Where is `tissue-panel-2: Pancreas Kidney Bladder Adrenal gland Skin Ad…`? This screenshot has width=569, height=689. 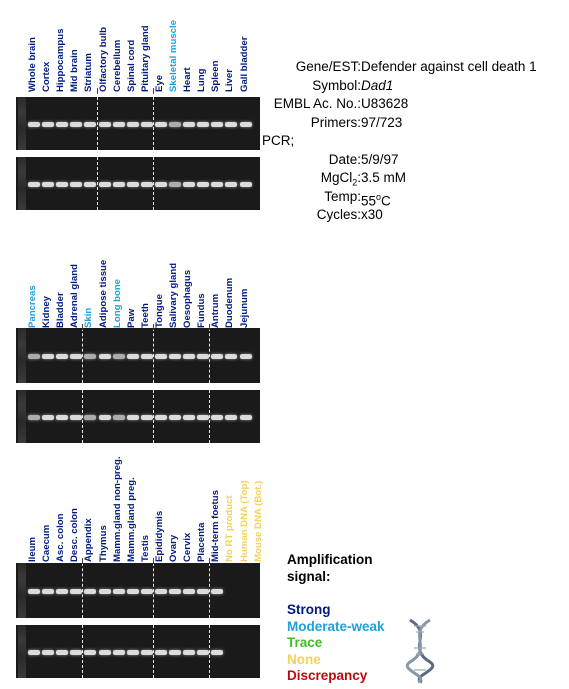
tissue-panel-2: Pancreas Kidney Bladder Adrenal gland Skin Ad… is located at coordinates (132, 352).